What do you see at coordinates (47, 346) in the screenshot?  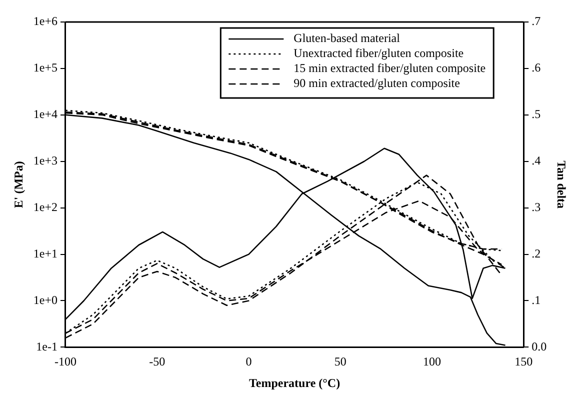 I see `y-tick-label: 1e-1` at bounding box center [47, 346].